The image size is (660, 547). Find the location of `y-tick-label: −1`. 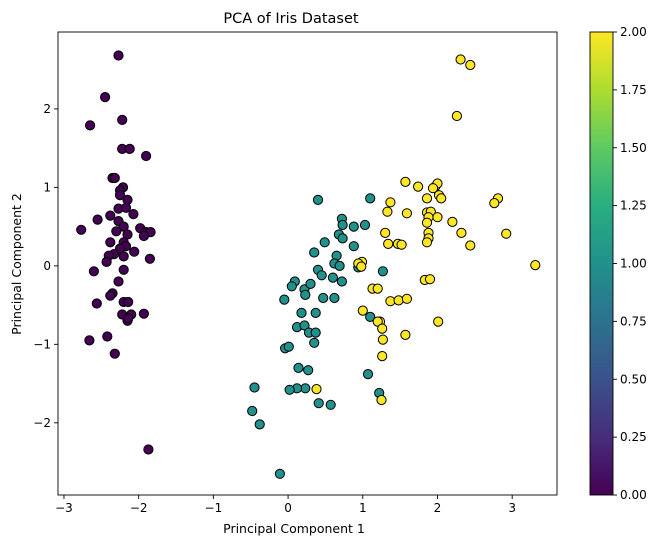

y-tick-label: −1 is located at coordinates (42, 344).